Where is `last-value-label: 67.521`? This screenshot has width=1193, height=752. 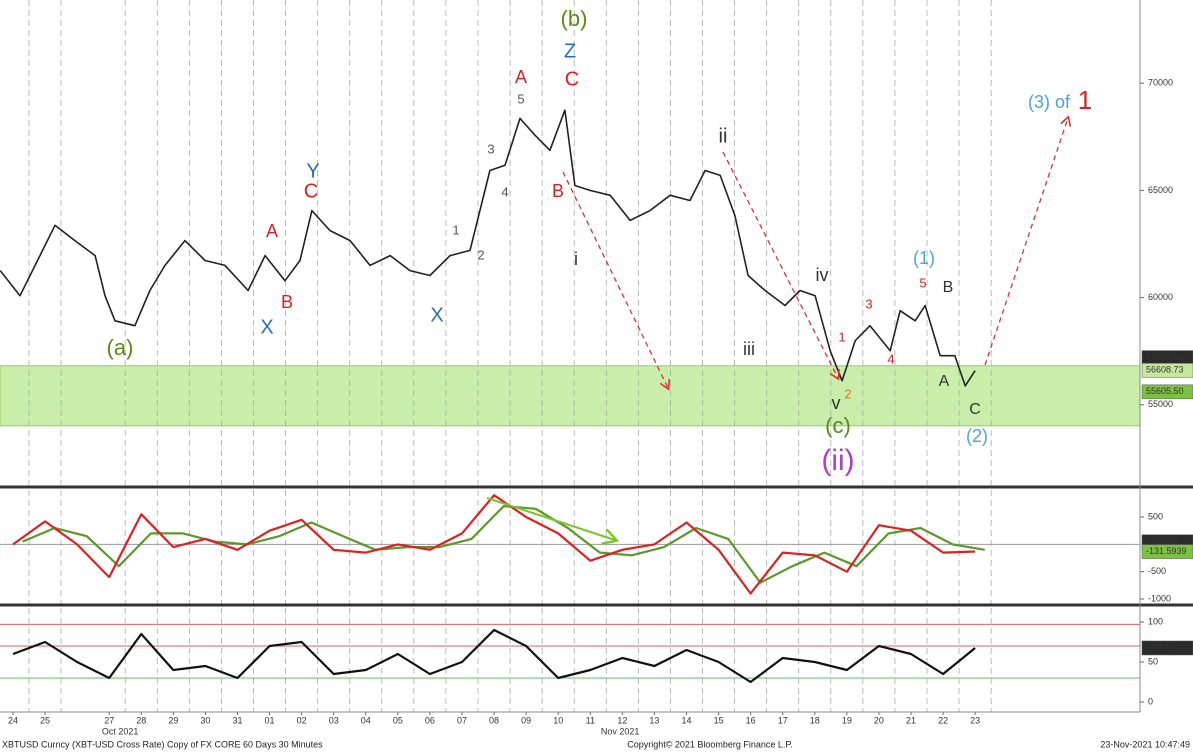 last-value-label: 67.521 is located at coordinates (1160, 647).